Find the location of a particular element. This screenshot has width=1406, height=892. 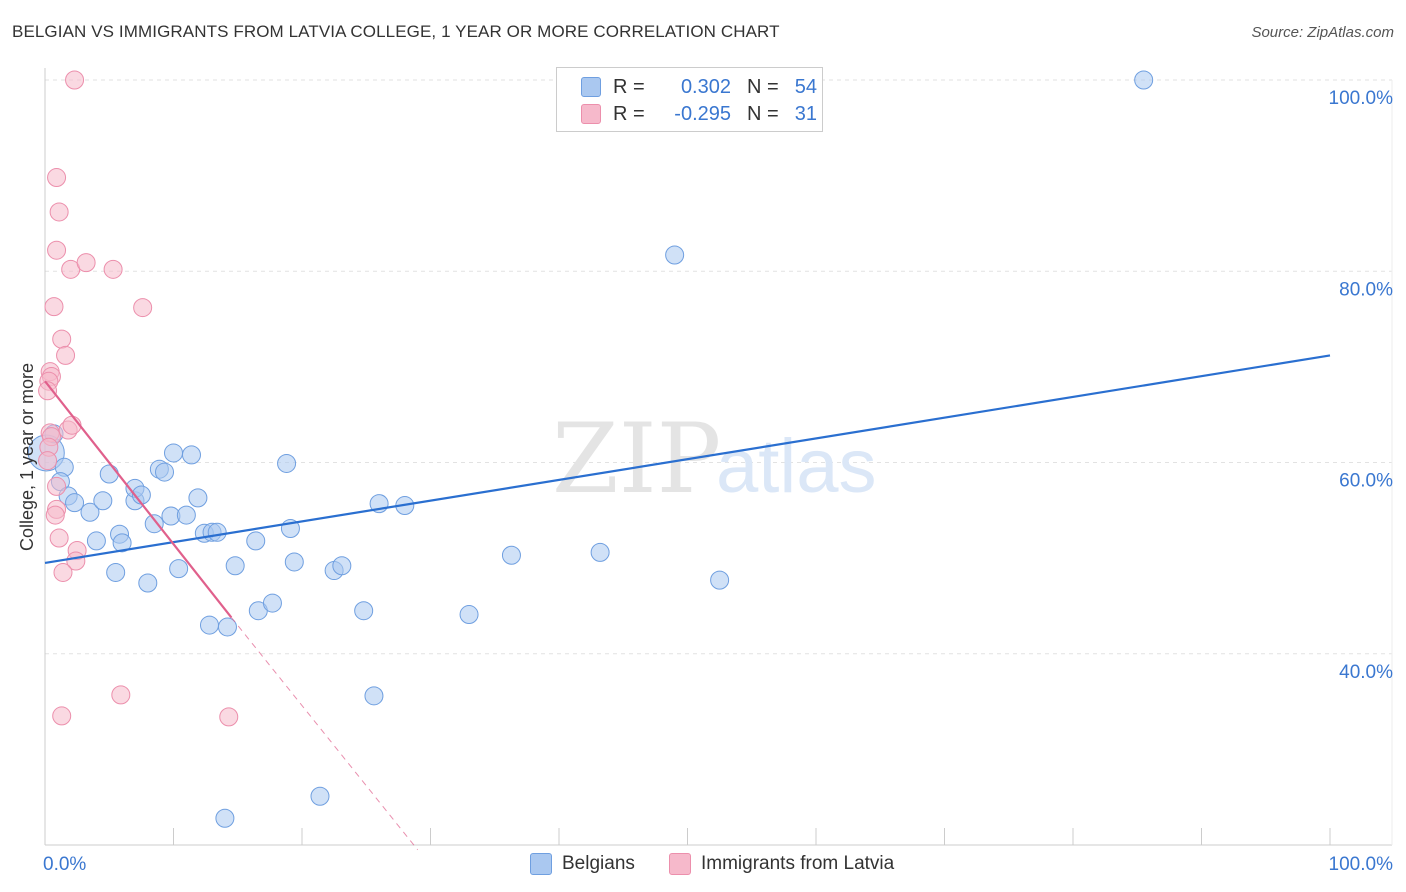

latvia-trend-line-extension is located at coordinates (324, 734).